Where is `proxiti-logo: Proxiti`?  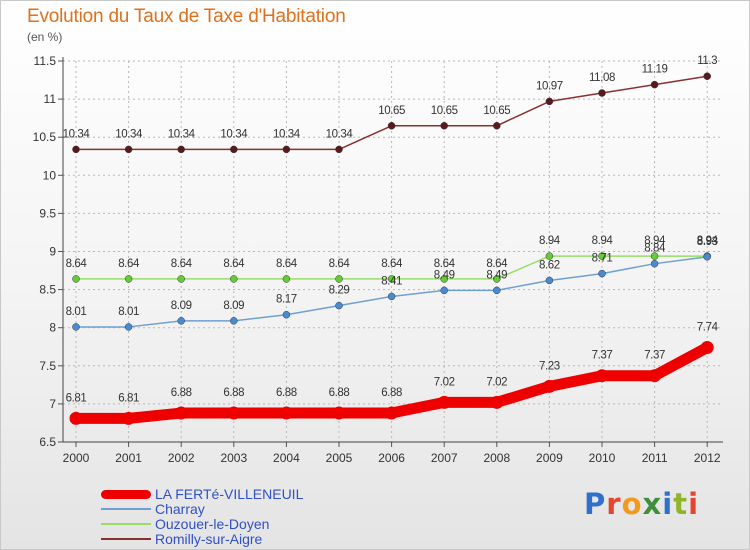
proxiti-logo: Proxiti is located at coordinates (641, 504).